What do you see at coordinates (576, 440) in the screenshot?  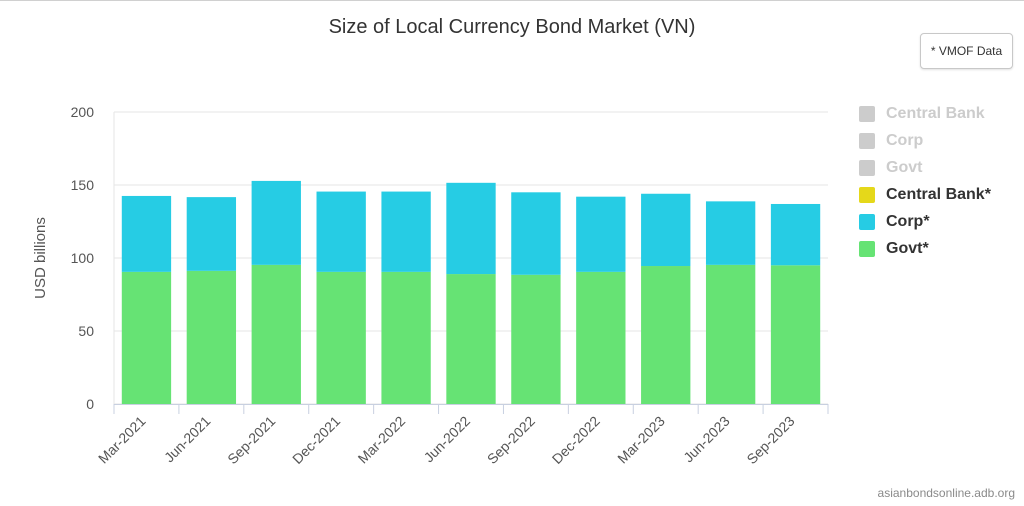 I see `x-tick-label: Dec-2022` at bounding box center [576, 440].